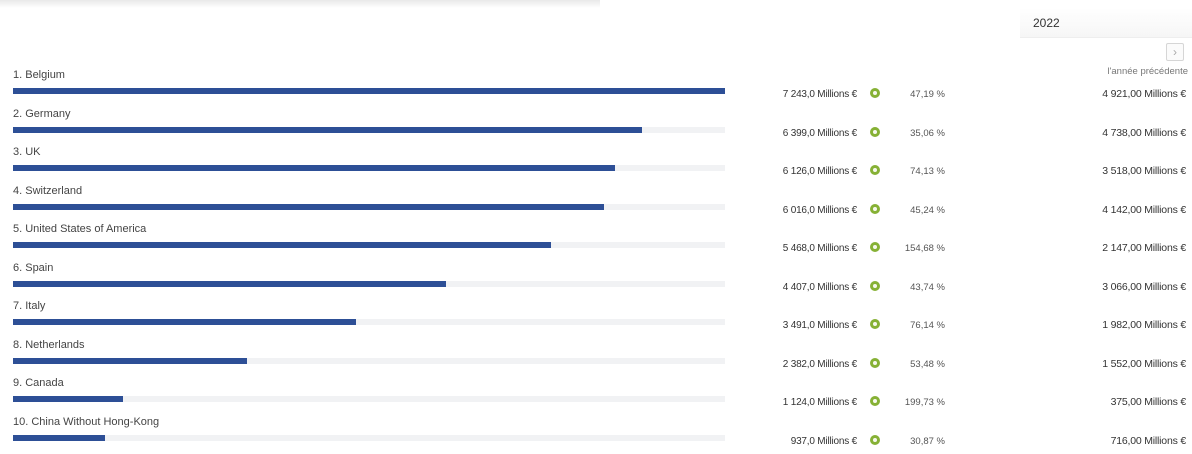 The width and height of the screenshot is (1192, 454). I want to click on growth-label: 47,19 %, so click(927, 94).